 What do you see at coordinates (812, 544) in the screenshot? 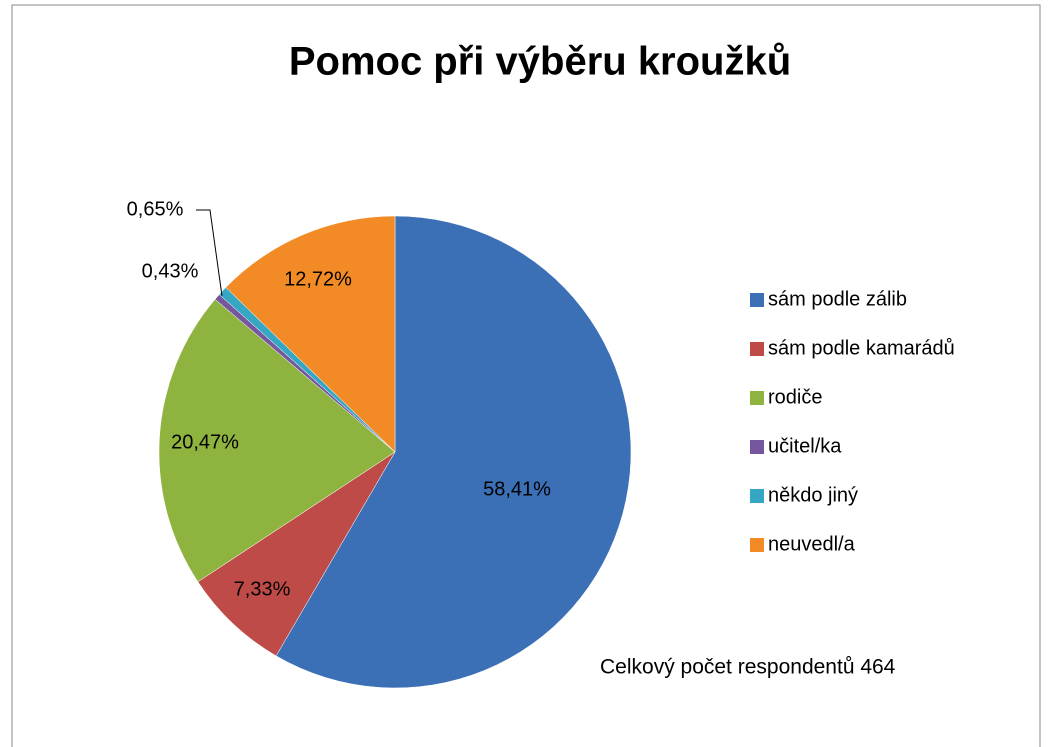
I see `legend-label: neuvedl/a` at bounding box center [812, 544].